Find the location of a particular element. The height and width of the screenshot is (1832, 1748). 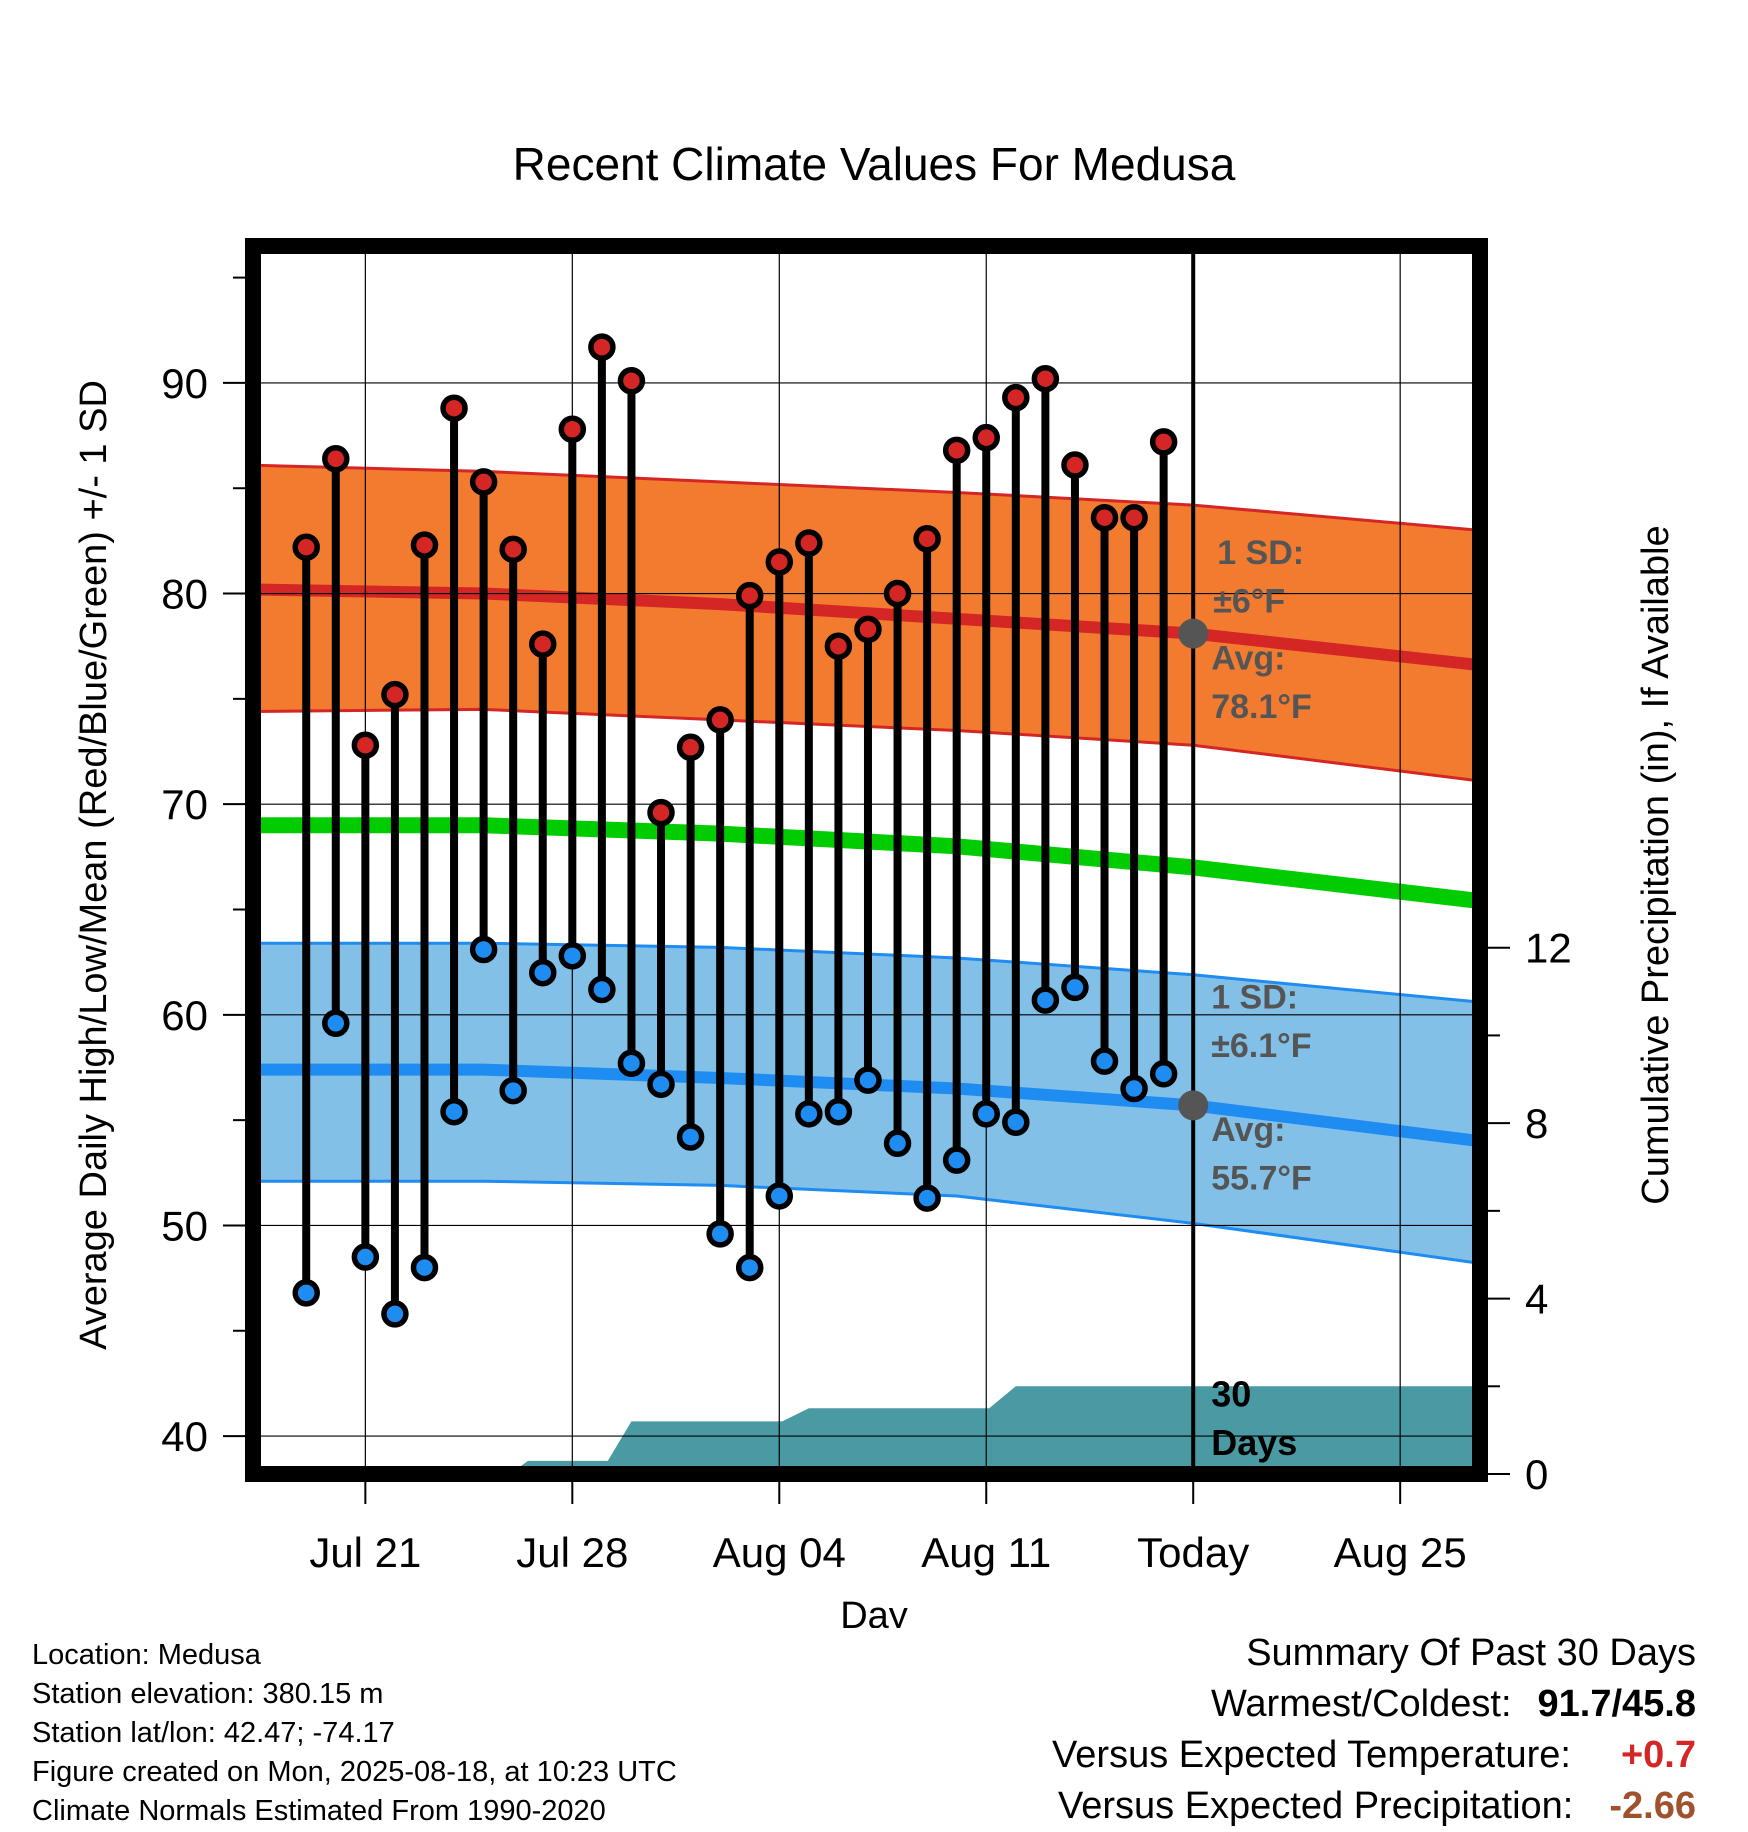

low-sd-annotation-value: ±6.1°F is located at coordinates (1261, 1046).